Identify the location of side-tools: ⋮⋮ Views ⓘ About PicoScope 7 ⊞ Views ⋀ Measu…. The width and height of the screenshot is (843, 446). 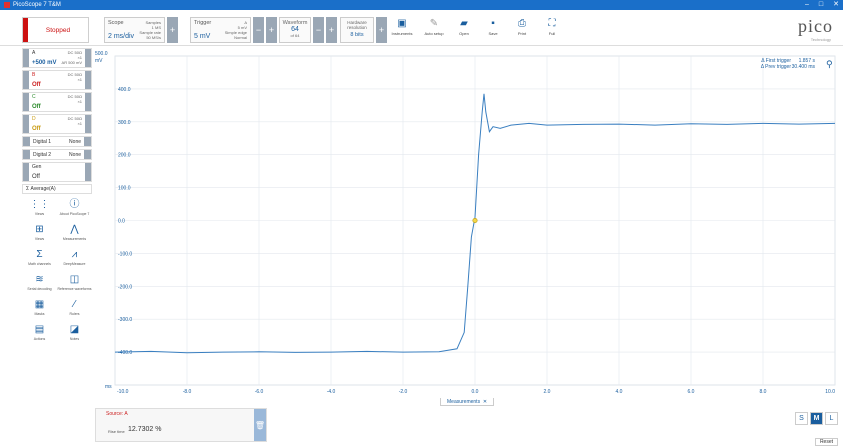
(57, 271).